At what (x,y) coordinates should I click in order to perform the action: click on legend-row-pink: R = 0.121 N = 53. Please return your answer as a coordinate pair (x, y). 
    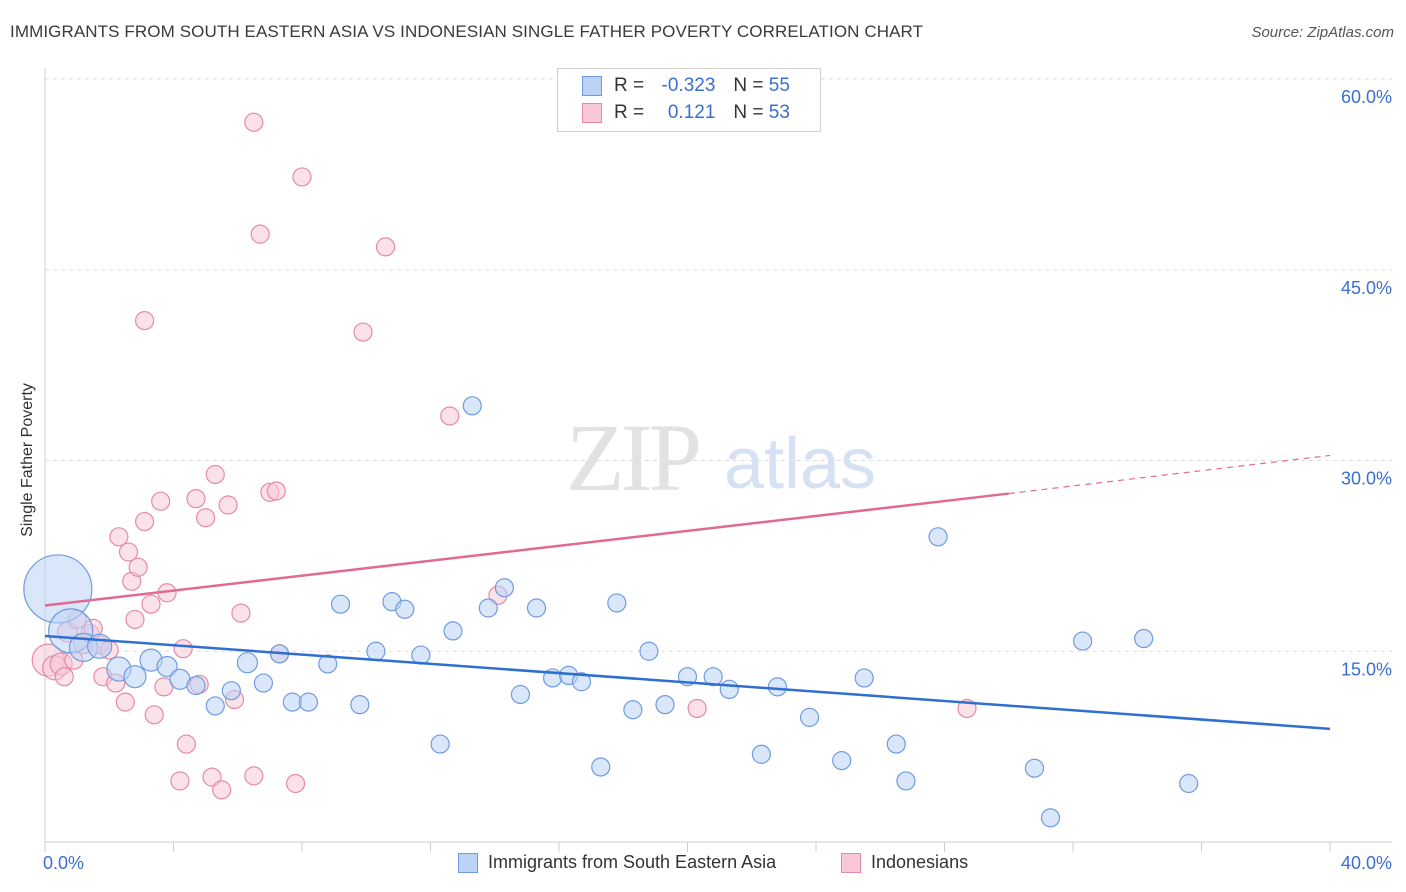
    Looking at the image, I should click on (686, 113).